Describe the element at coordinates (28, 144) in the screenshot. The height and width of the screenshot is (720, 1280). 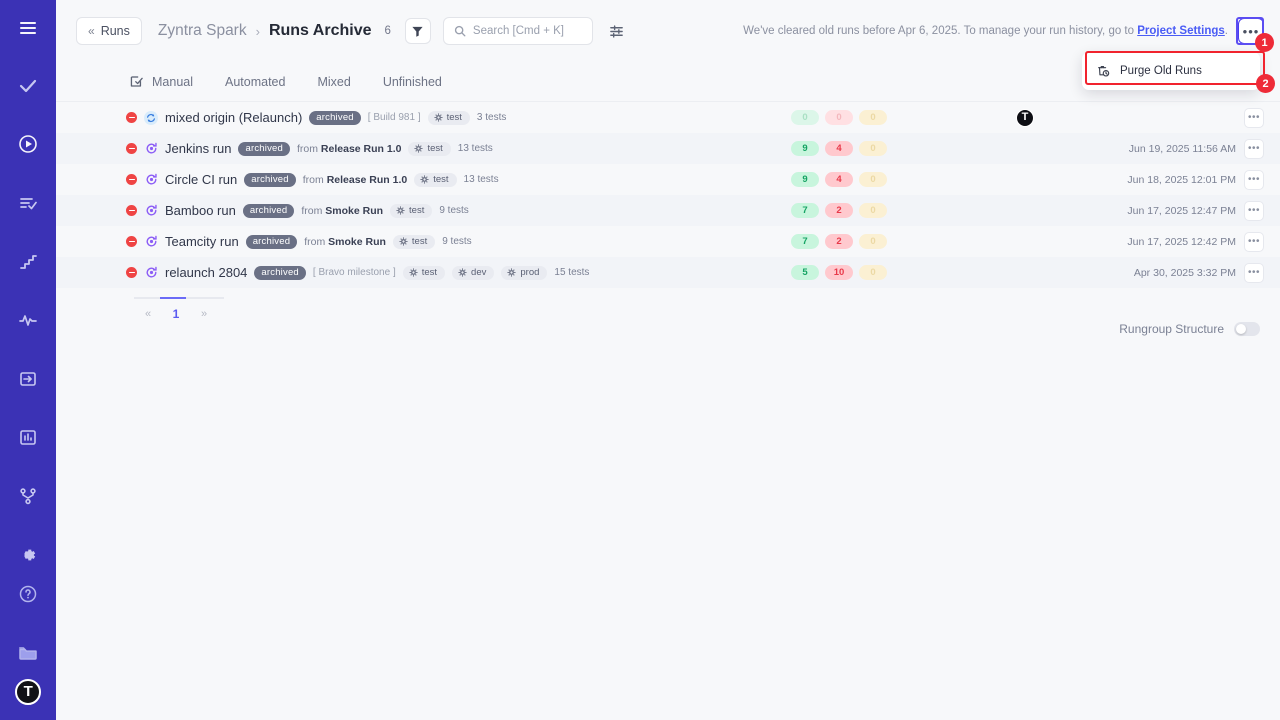
I see `play-circle-icon` at that location.